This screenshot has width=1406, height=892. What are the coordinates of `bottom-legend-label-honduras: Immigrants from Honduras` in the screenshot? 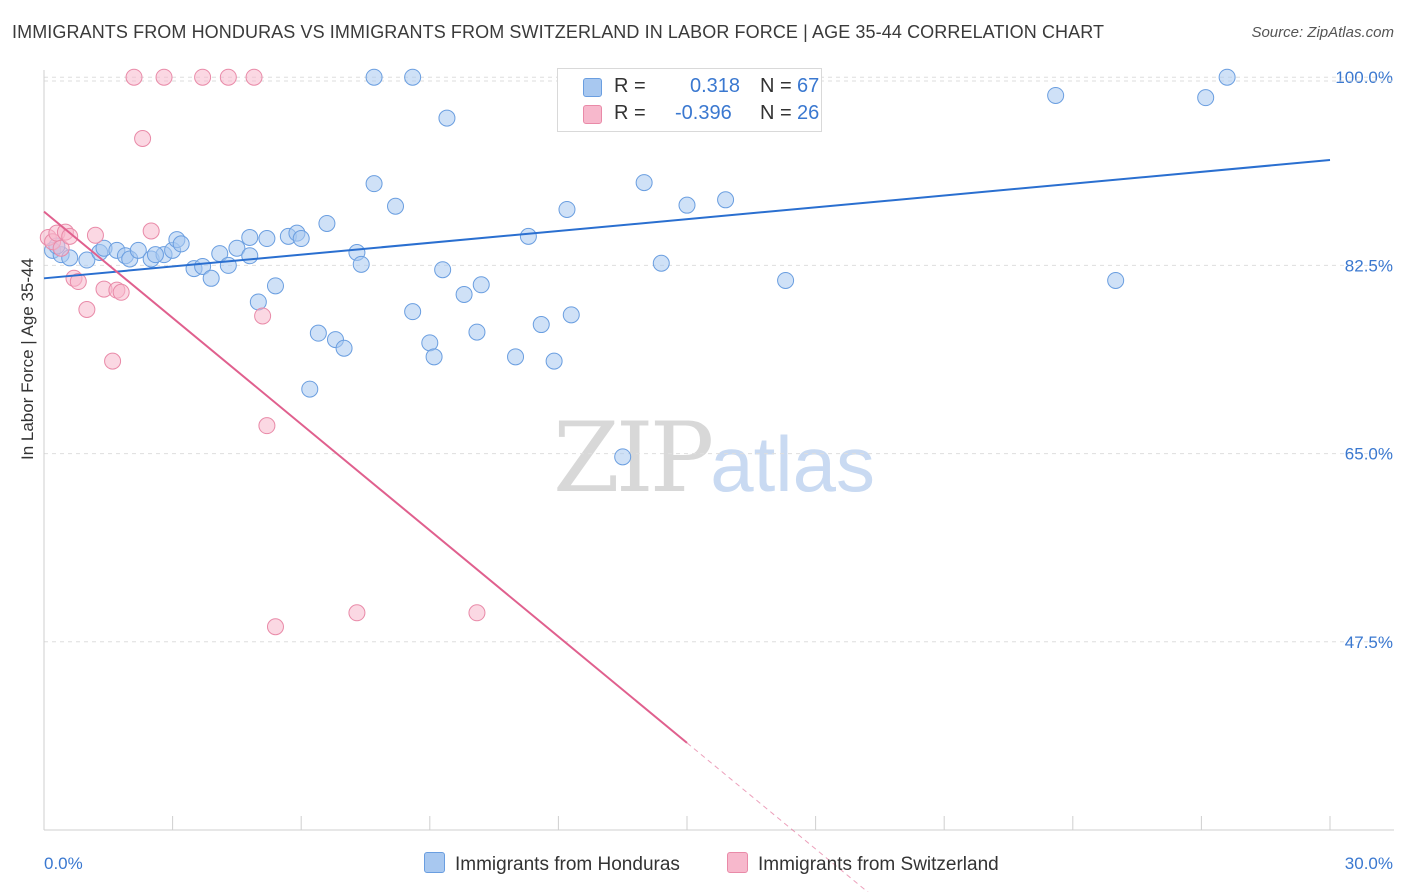 It's located at (567, 864).